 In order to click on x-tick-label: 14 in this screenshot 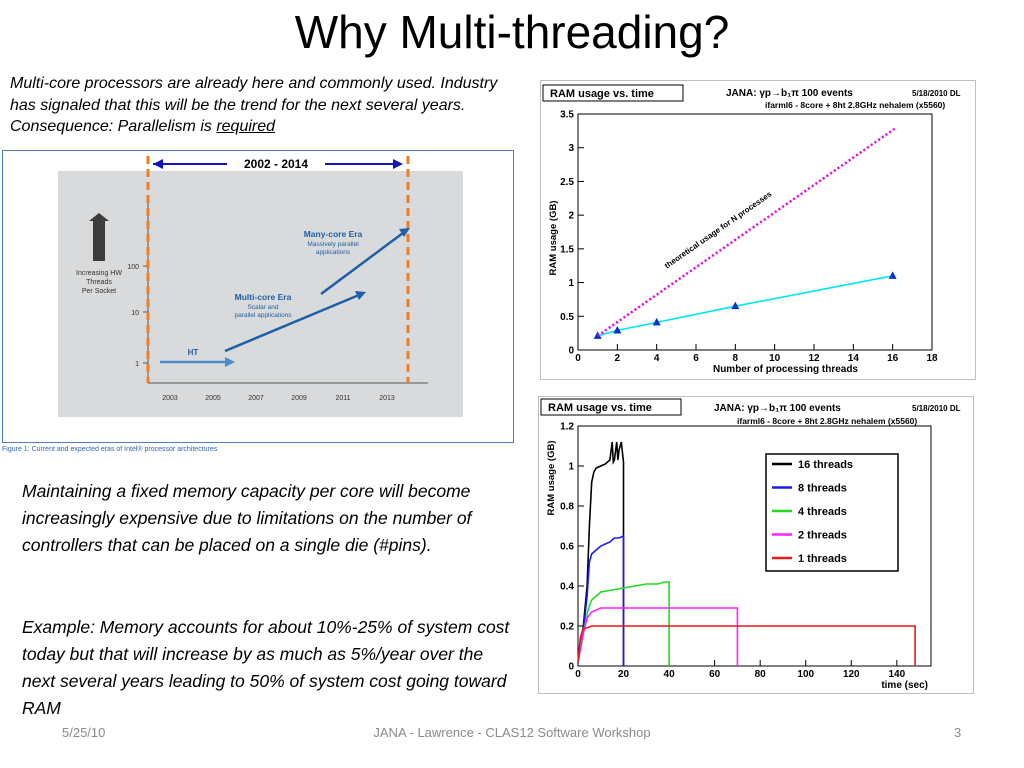, I will do `click(854, 358)`.